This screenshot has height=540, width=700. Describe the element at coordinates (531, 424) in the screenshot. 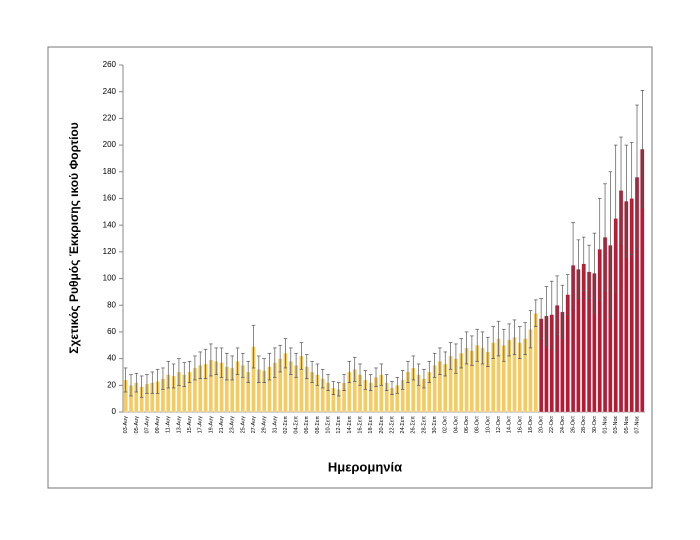

I see `x-tick-label: 18-Οκτ` at that location.